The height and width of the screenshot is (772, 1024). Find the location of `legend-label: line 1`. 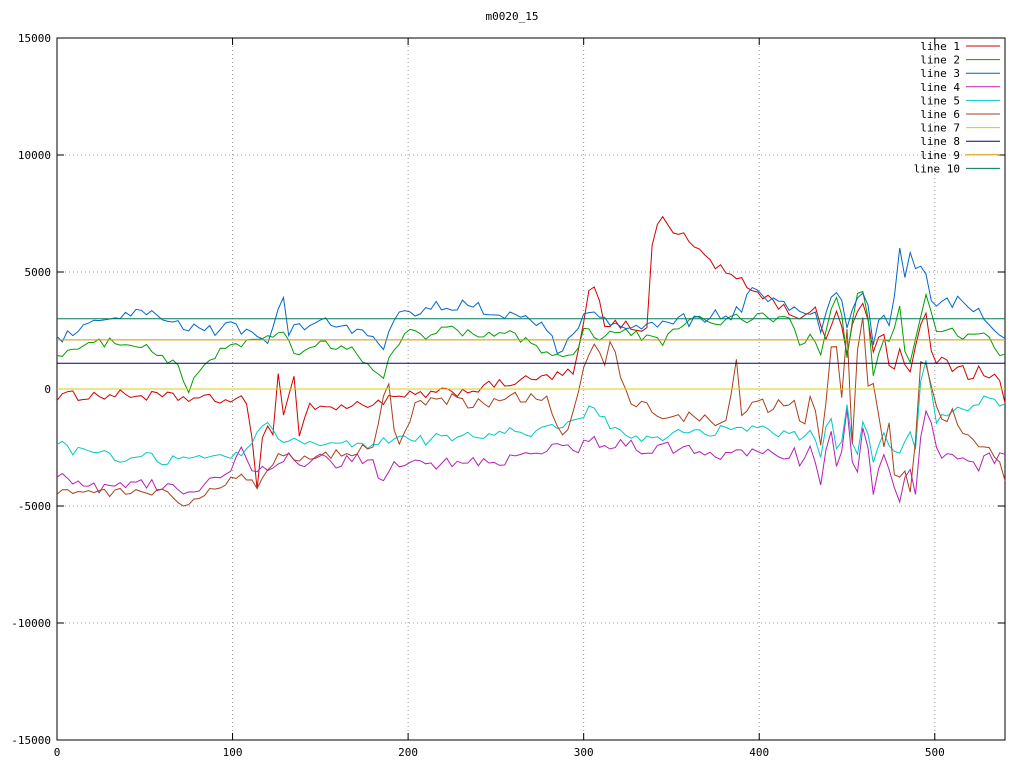

legend-label: line 1 is located at coordinates (940, 46).